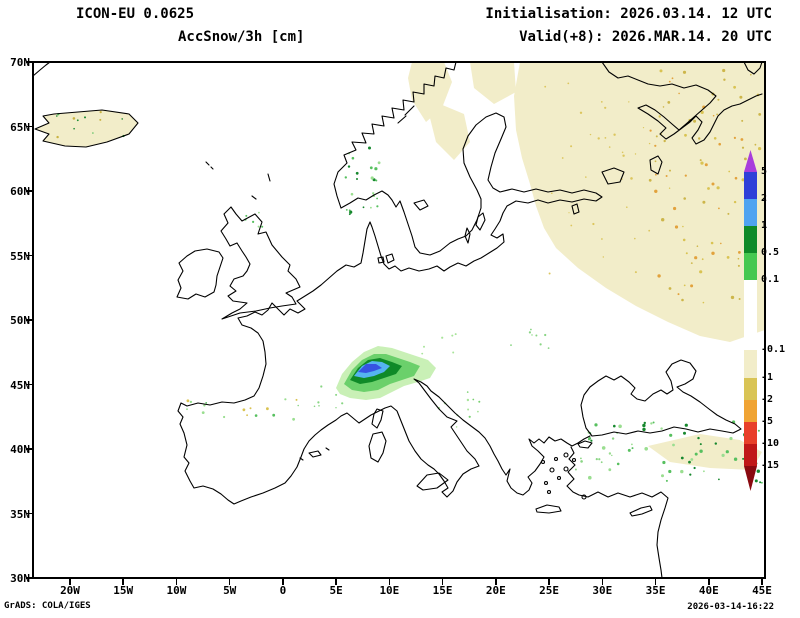  Describe the element at coordinates (254, 197) in the screenshot. I see `coastline-orkney` at that location.